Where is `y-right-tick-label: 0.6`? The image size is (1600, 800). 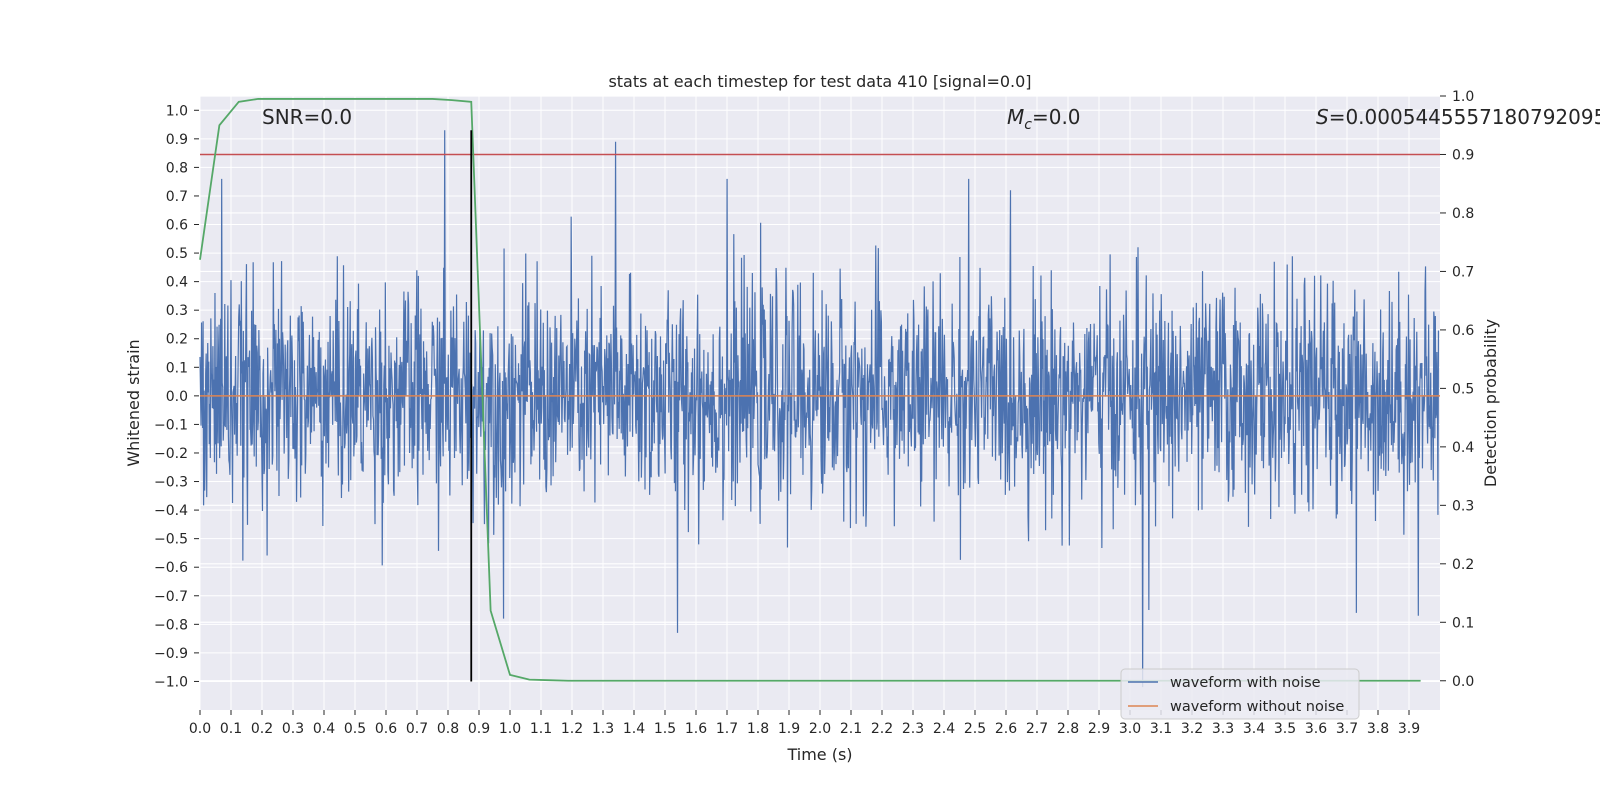
y-right-tick-label: 0.6 is located at coordinates (1463, 331).